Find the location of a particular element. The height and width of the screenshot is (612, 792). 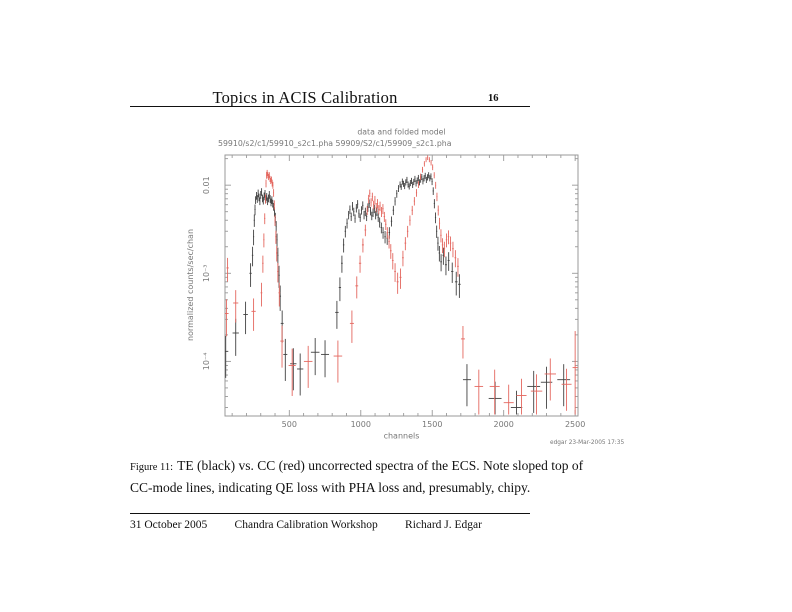

svg-text: 1000 is located at coordinates (361, 424).